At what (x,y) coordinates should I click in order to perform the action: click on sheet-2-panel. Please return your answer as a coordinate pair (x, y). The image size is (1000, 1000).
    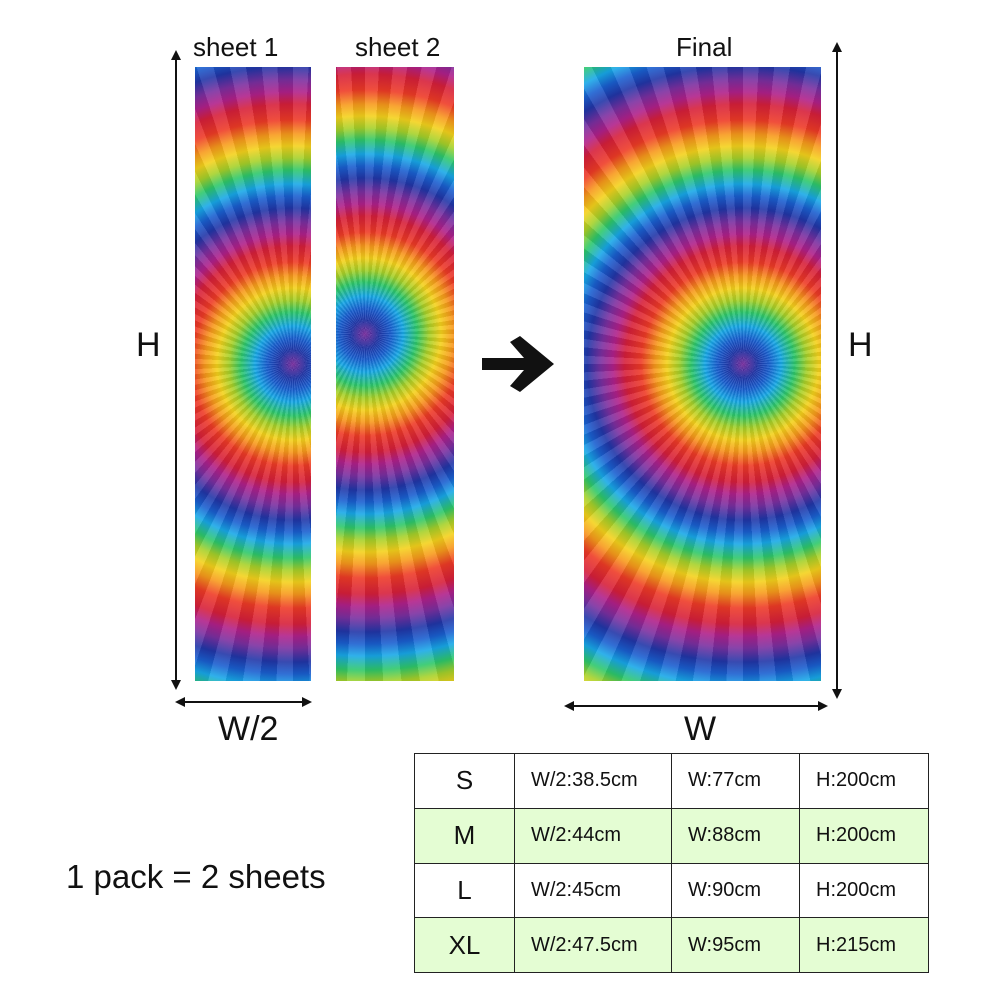
    Looking at the image, I should click on (395, 374).